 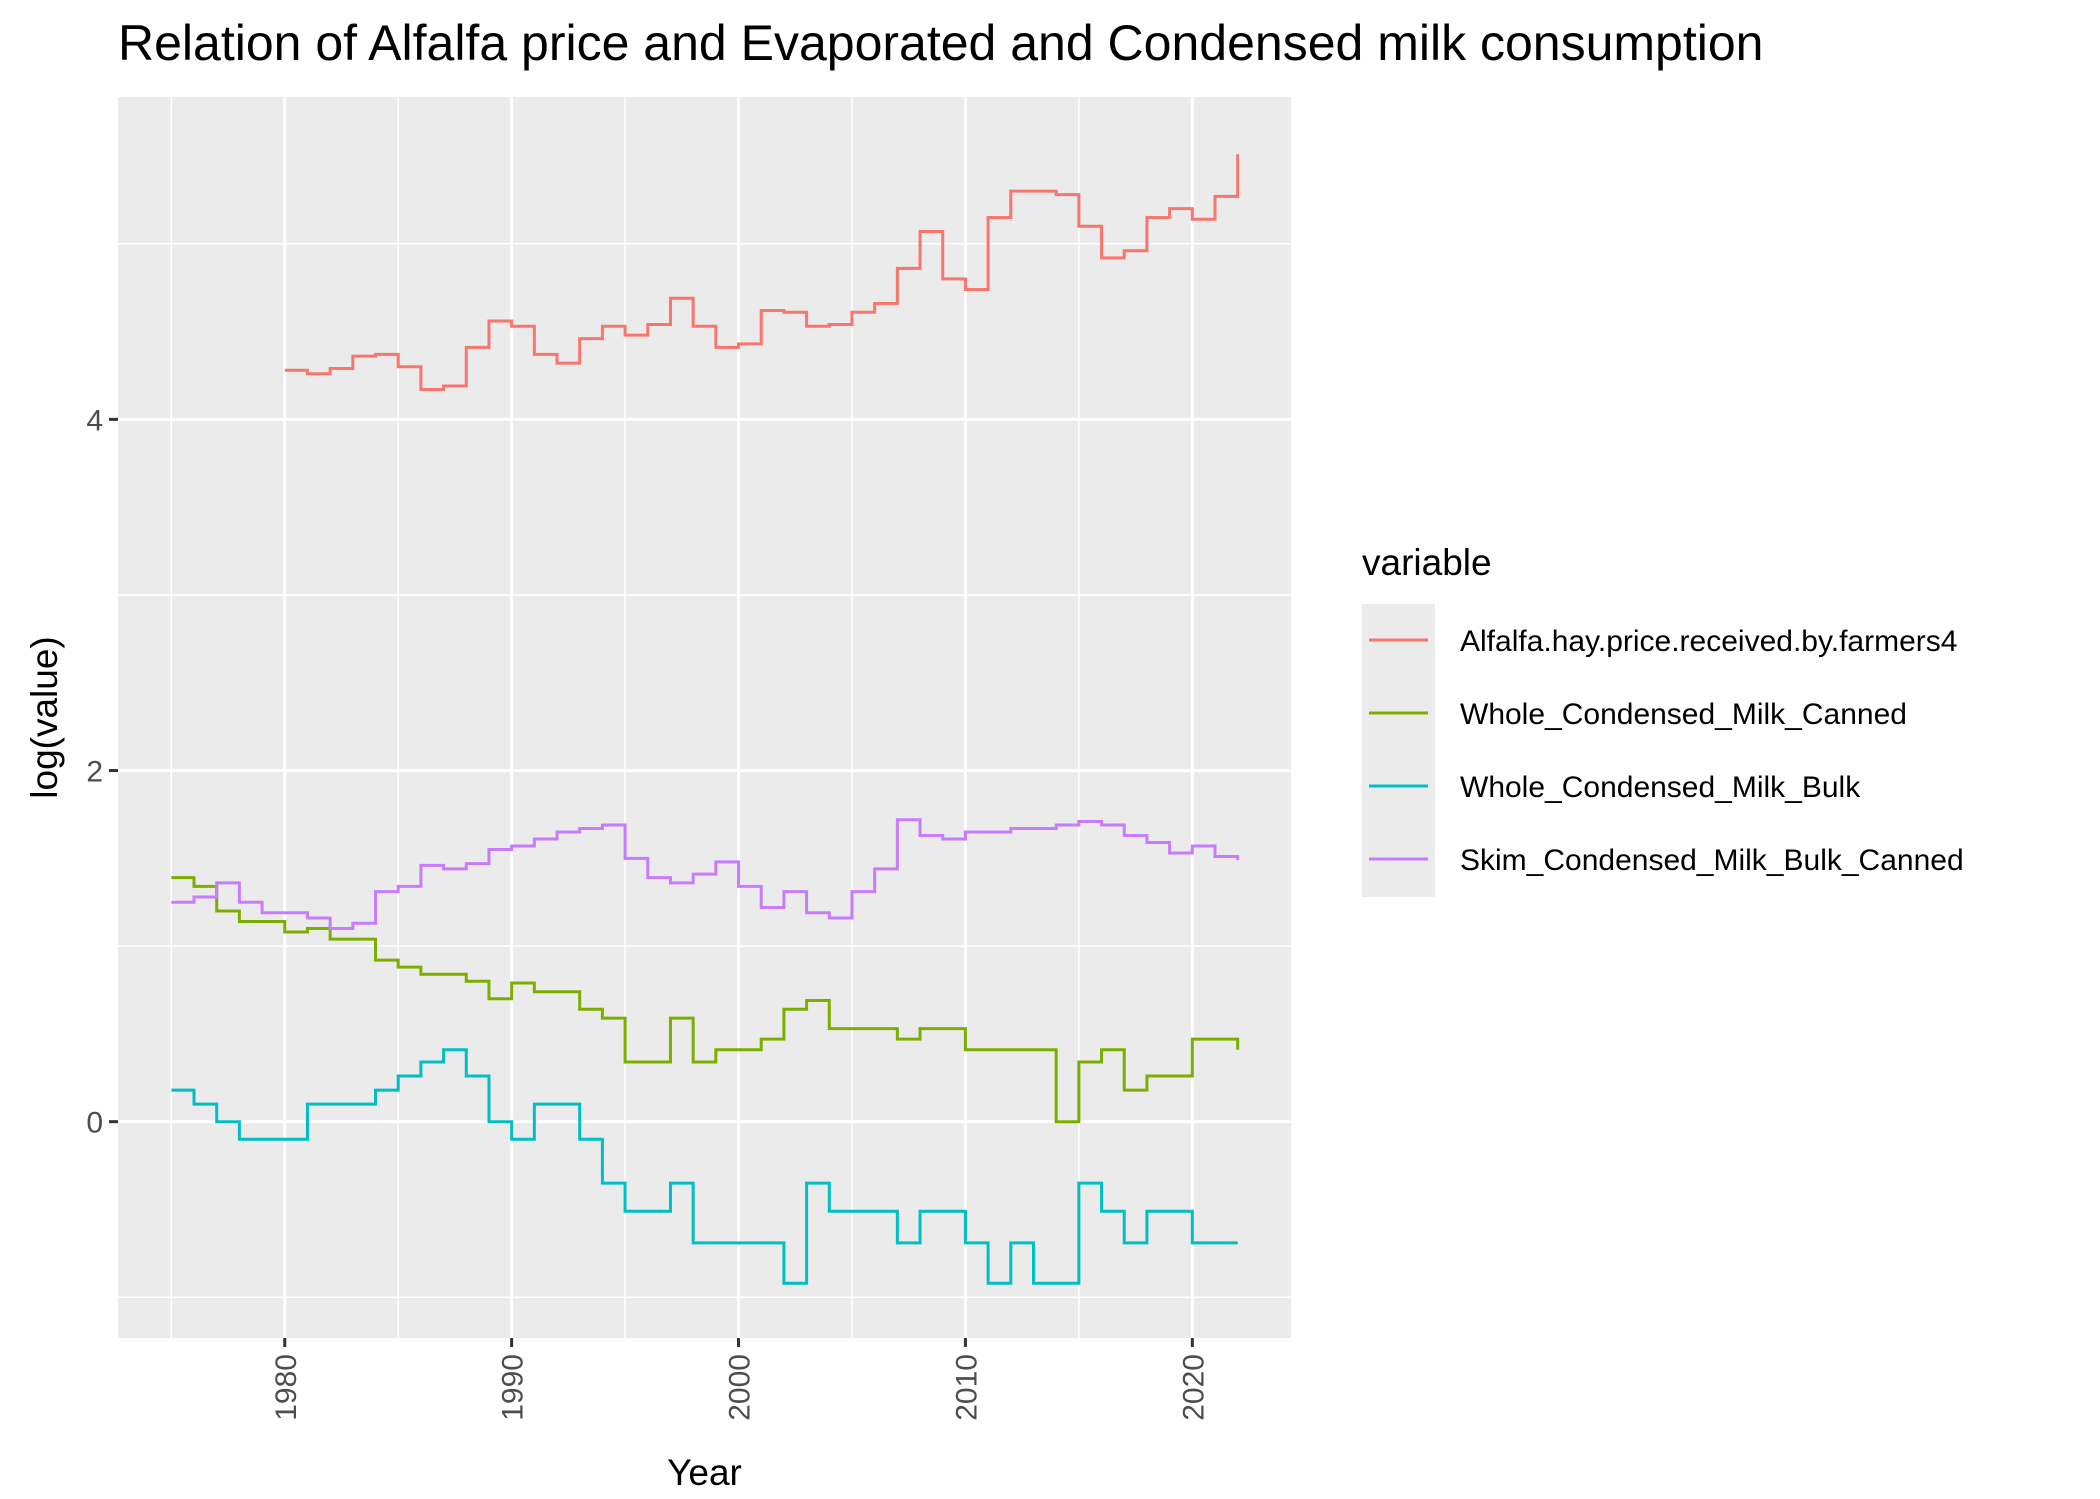 I want to click on legend-label-1: Alfalfa.hay.price.received.by.farmers4, so click(x=1708, y=641).